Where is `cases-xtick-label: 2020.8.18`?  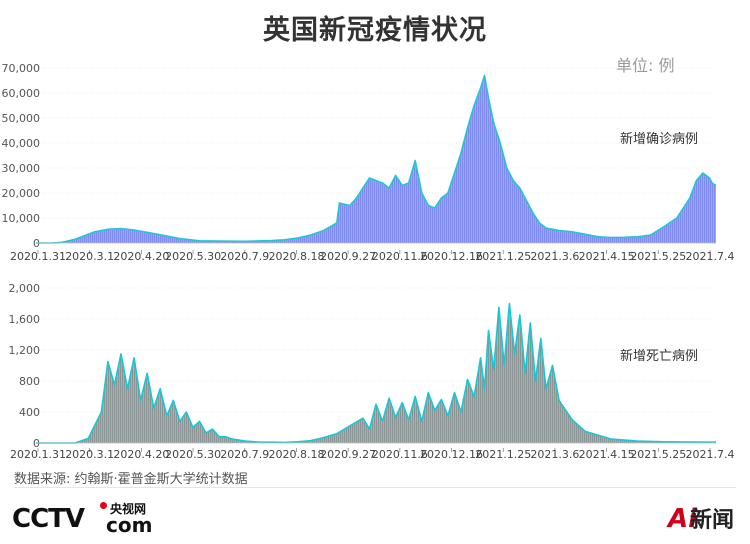
cases-xtick-label: 2020.8.18 is located at coordinates (296, 256).